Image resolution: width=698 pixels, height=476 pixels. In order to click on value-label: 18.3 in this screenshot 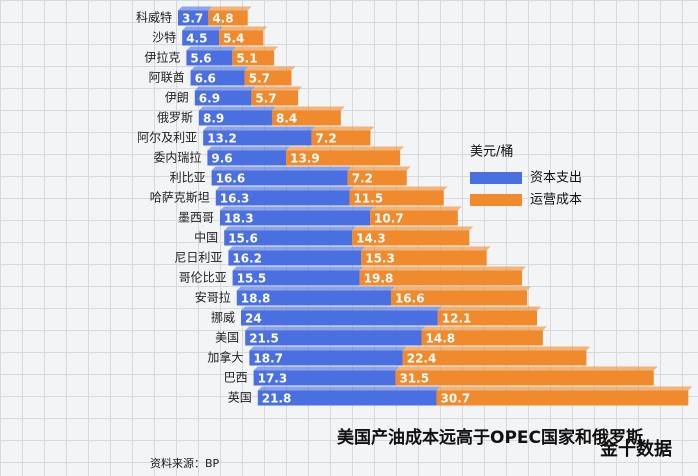, I will do `click(239, 219)`.